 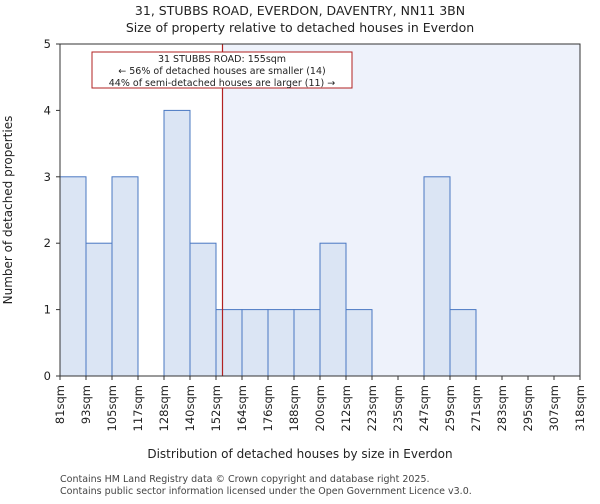 I want to click on y-tick-label-1: 1, so click(x=47, y=310).